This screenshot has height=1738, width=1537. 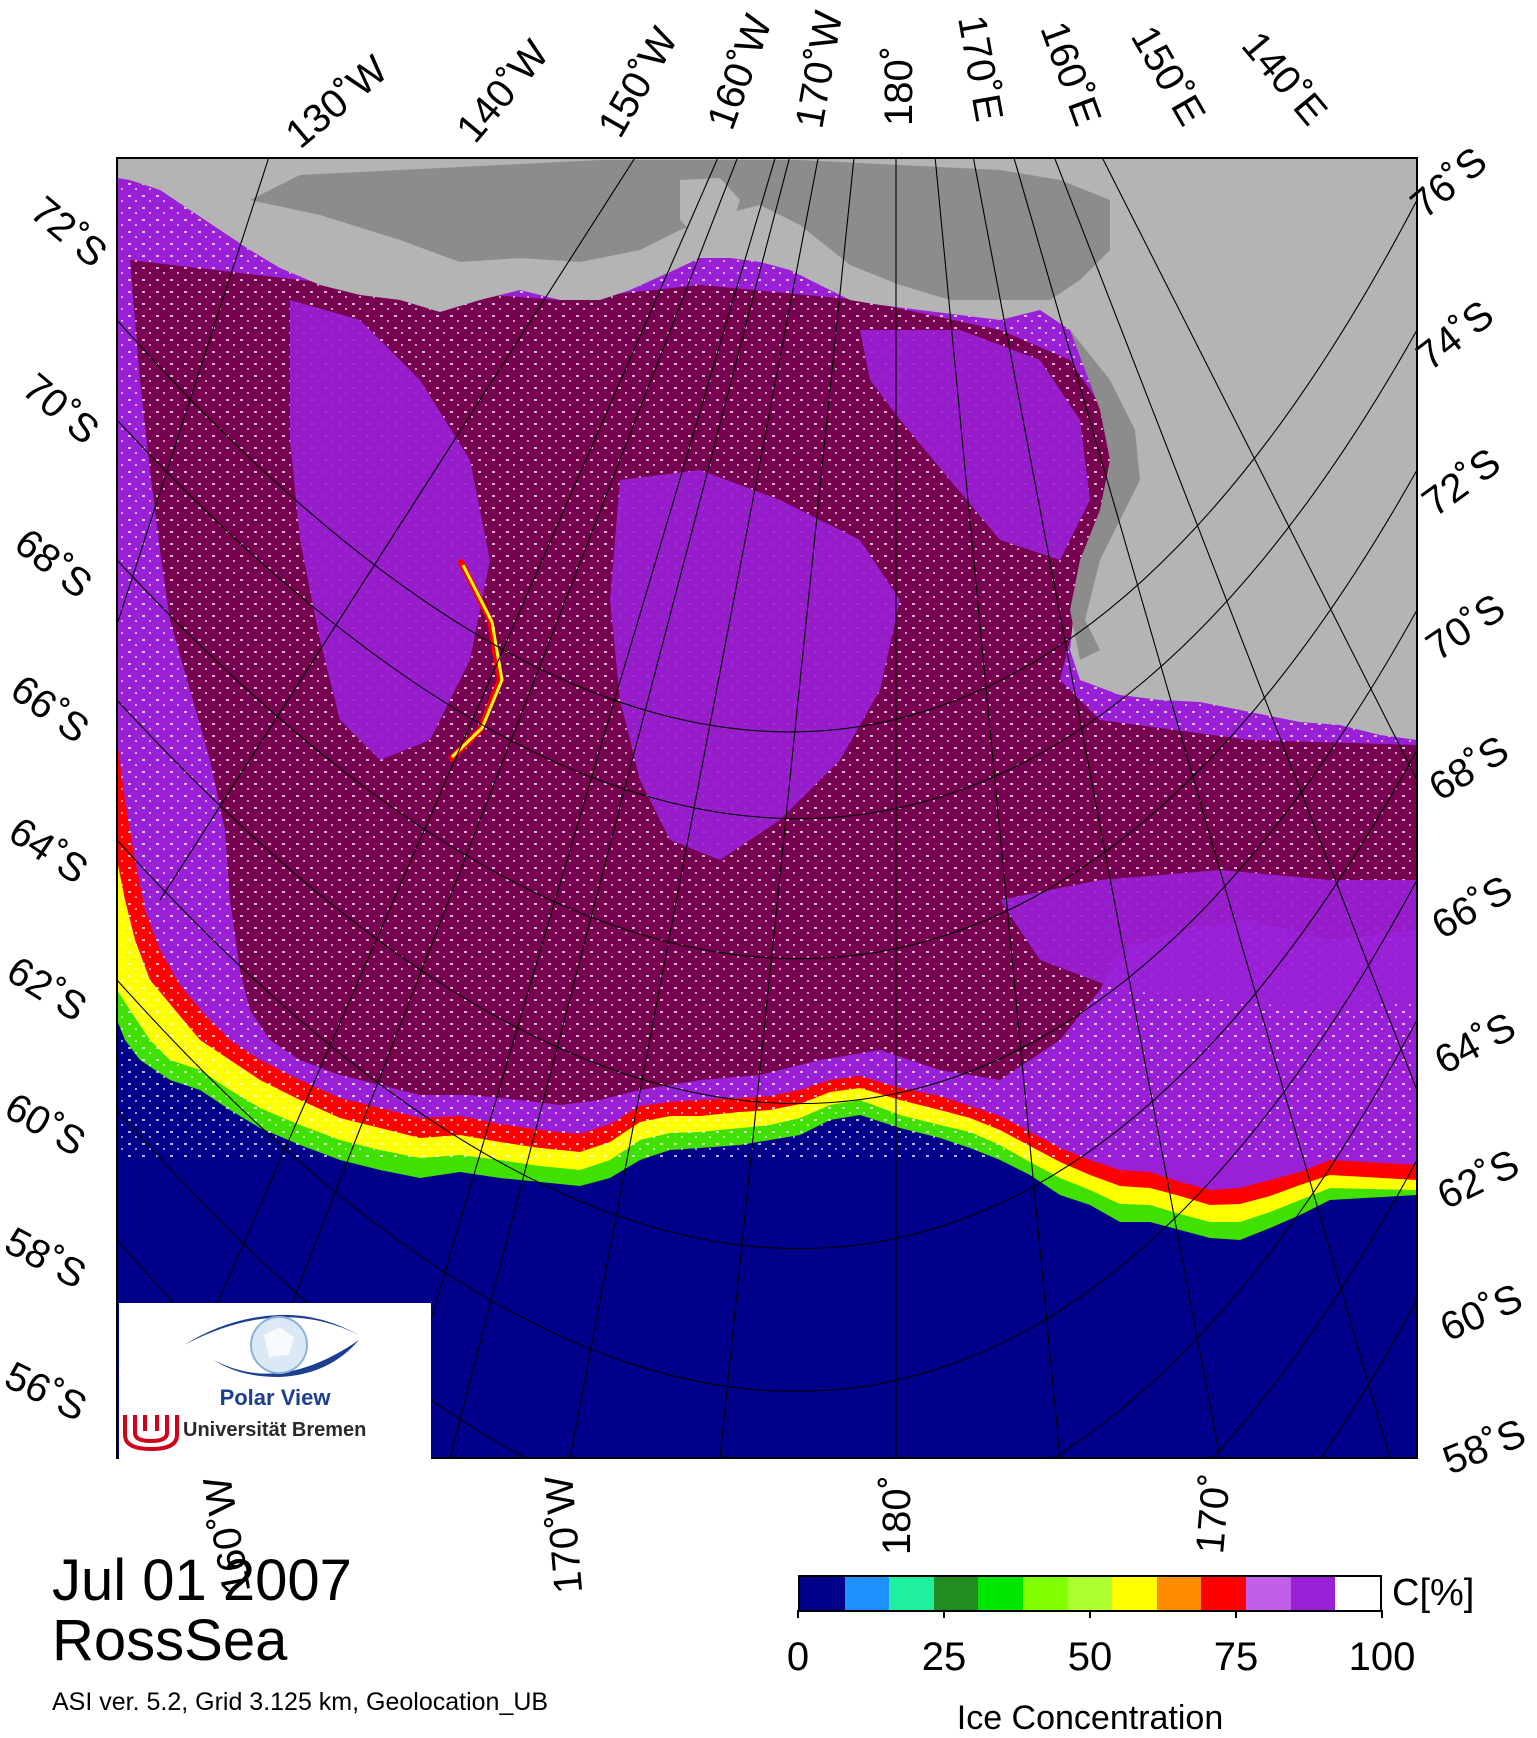 What do you see at coordinates (1475, 1043) in the screenshot?
I see `parallel-label-right: 64˚S` at bounding box center [1475, 1043].